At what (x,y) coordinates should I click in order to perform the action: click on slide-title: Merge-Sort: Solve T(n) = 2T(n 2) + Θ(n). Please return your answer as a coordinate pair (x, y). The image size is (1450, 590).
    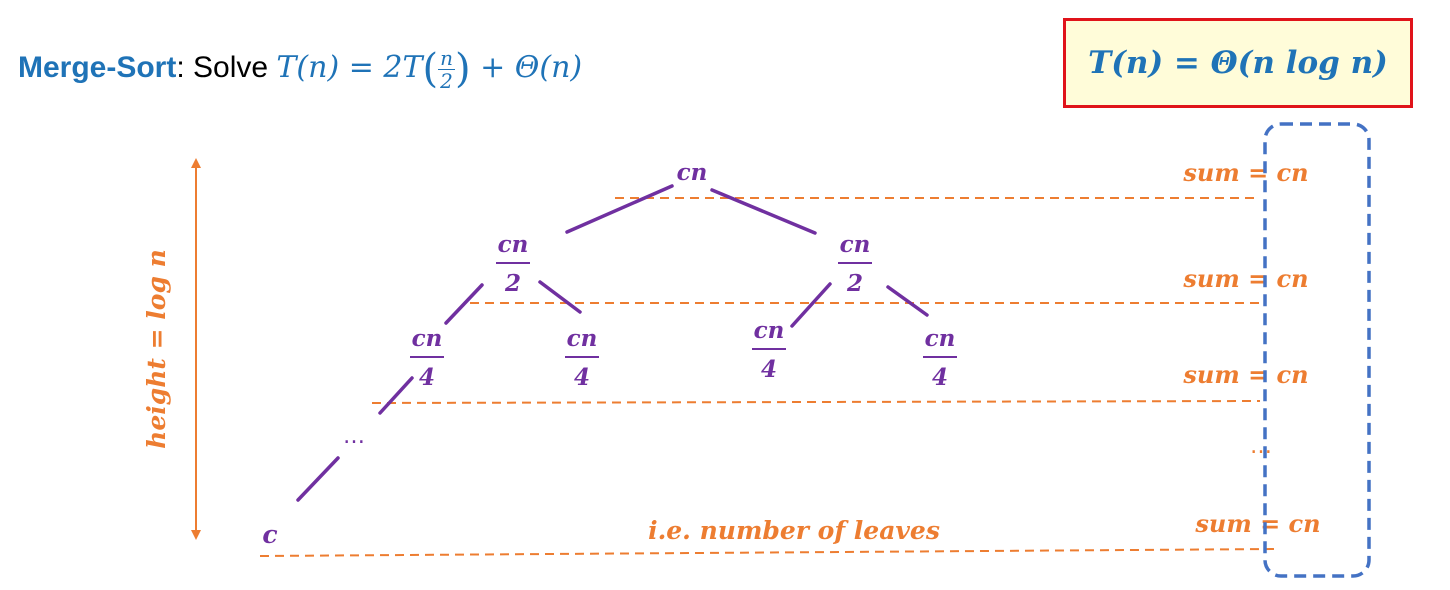
    Looking at the image, I should click on (300, 69).